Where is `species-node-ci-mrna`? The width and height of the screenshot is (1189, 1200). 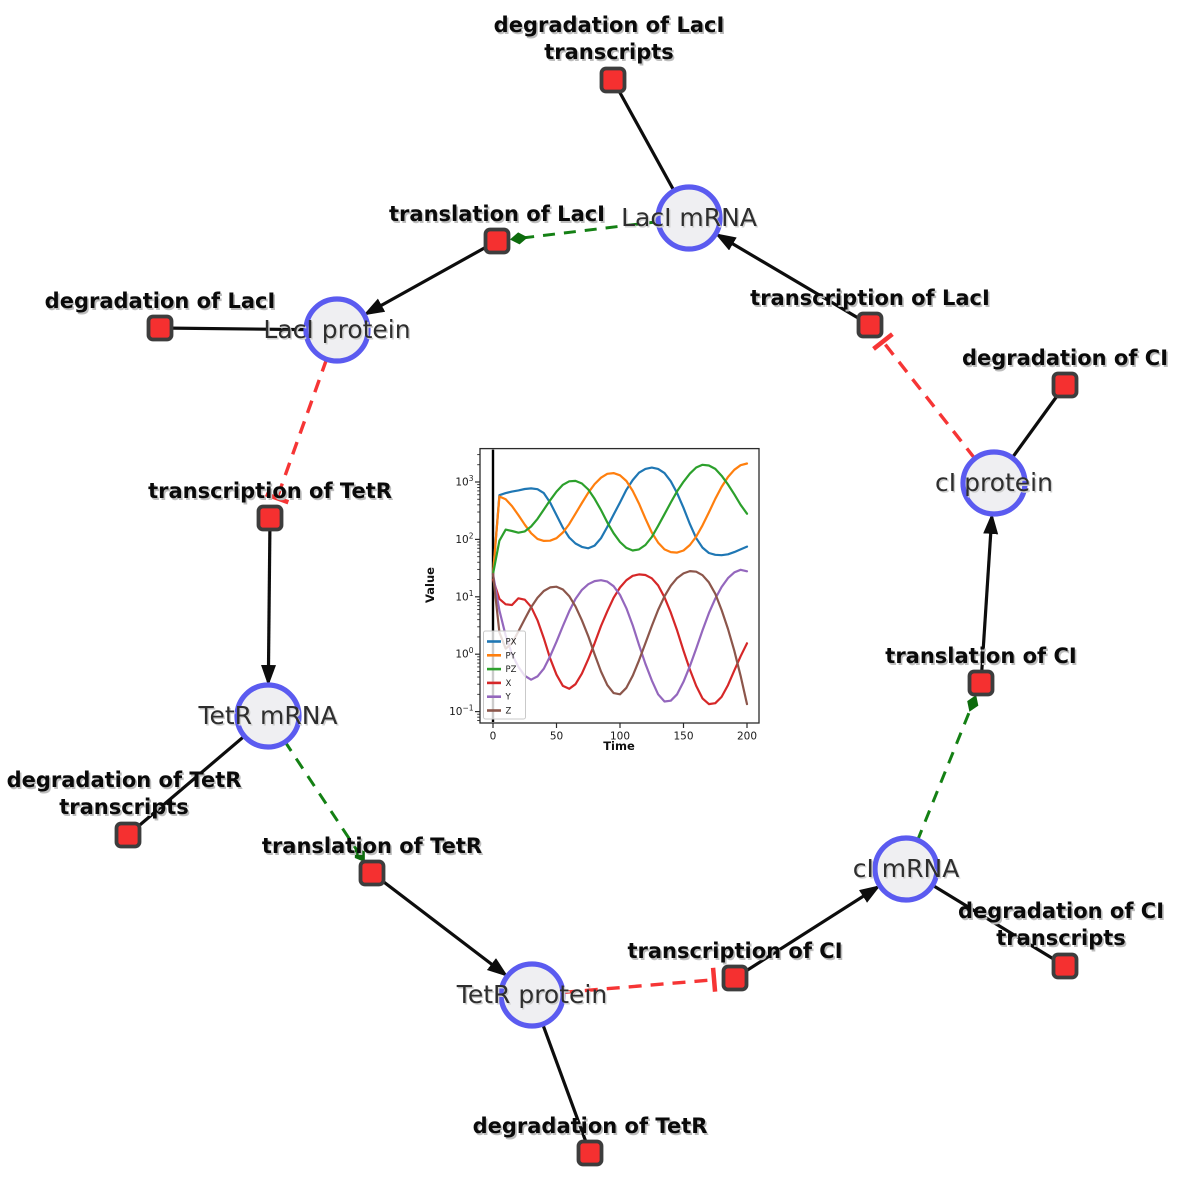
species-node-ci-mrna is located at coordinates (906, 869).